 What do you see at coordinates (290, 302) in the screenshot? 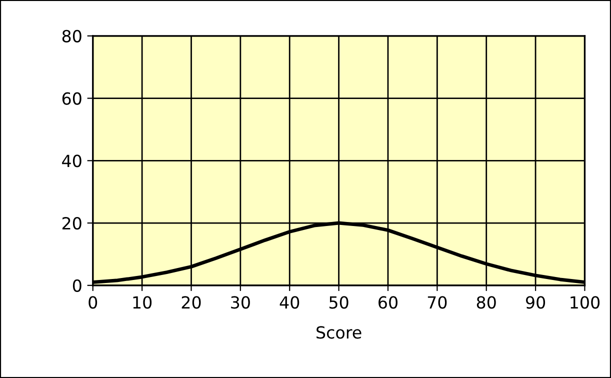
I see `x-tick-label: 40` at bounding box center [290, 302].